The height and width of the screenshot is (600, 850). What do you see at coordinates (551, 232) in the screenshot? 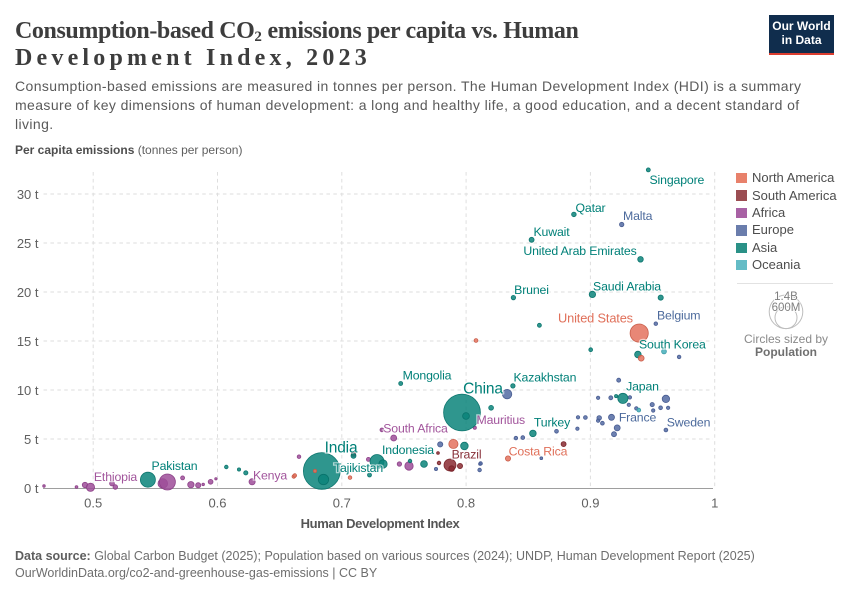
I see `svg-text: Kuwait` at bounding box center [551, 232].